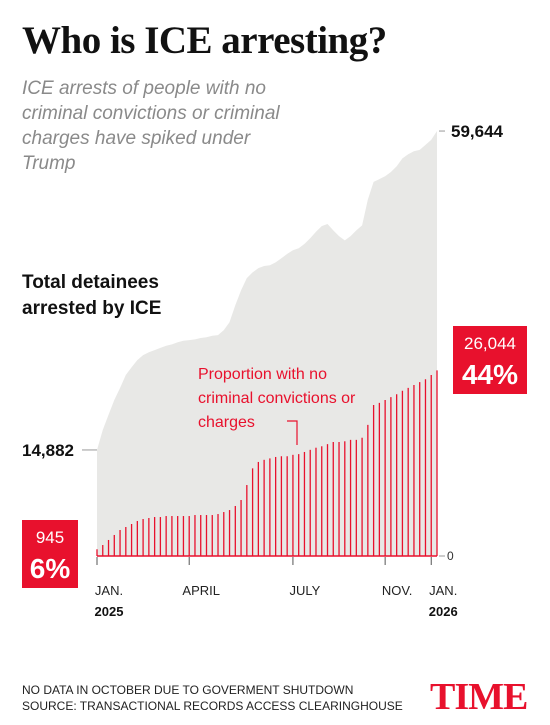 This screenshot has height=725, width=550. Describe the element at coordinates (490, 343) in the screenshot. I see `data-label: 26,044` at that location.